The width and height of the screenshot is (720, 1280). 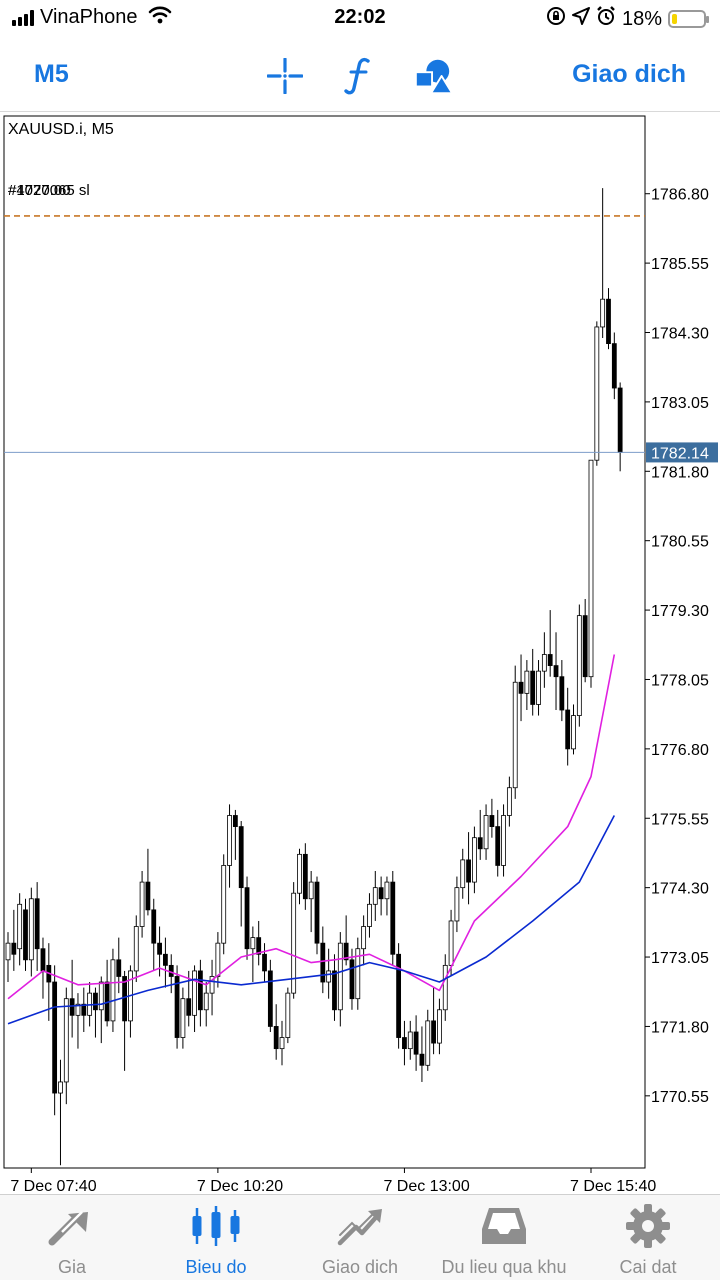 I want to click on tab-quotes: Gia, so click(x=72, y=1237).